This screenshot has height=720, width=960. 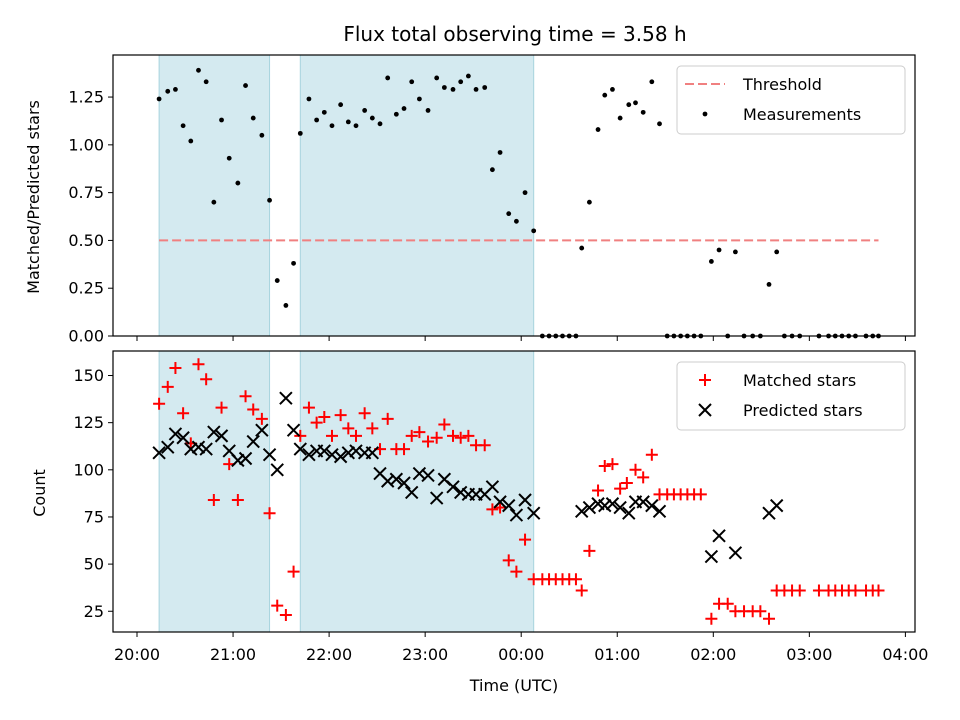 What do you see at coordinates (791, 100) in the screenshot?
I see `legend-box` at bounding box center [791, 100].